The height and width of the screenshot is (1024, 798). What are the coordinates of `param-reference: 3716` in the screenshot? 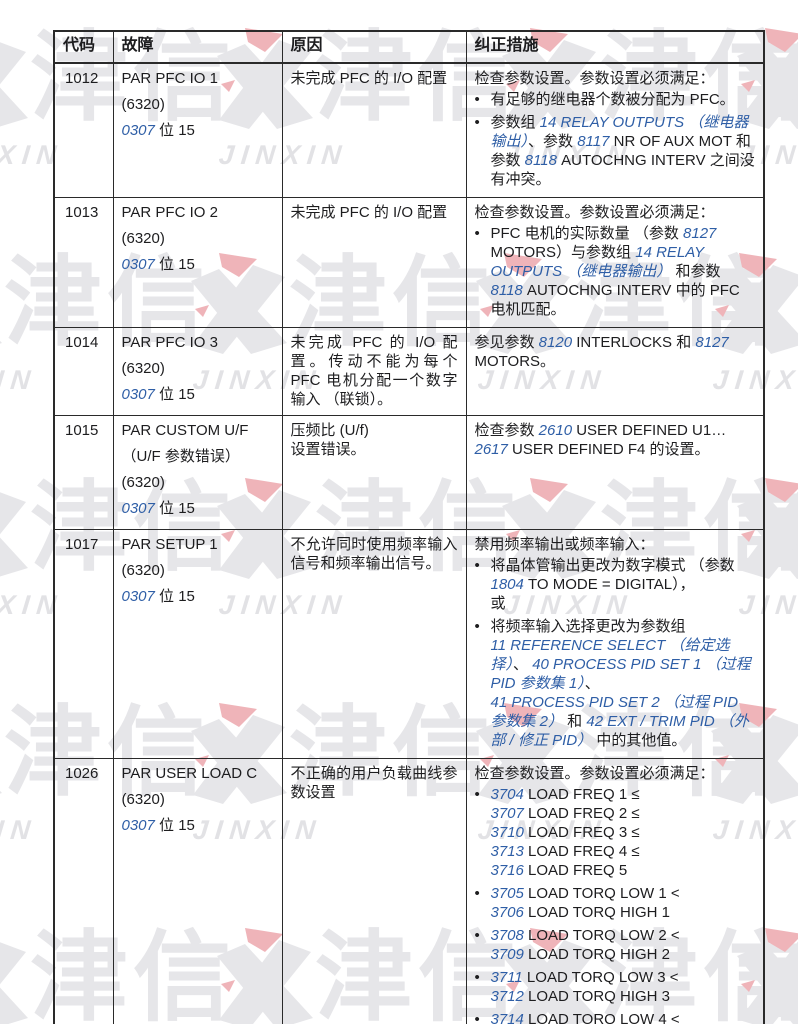 It's located at (507, 870).